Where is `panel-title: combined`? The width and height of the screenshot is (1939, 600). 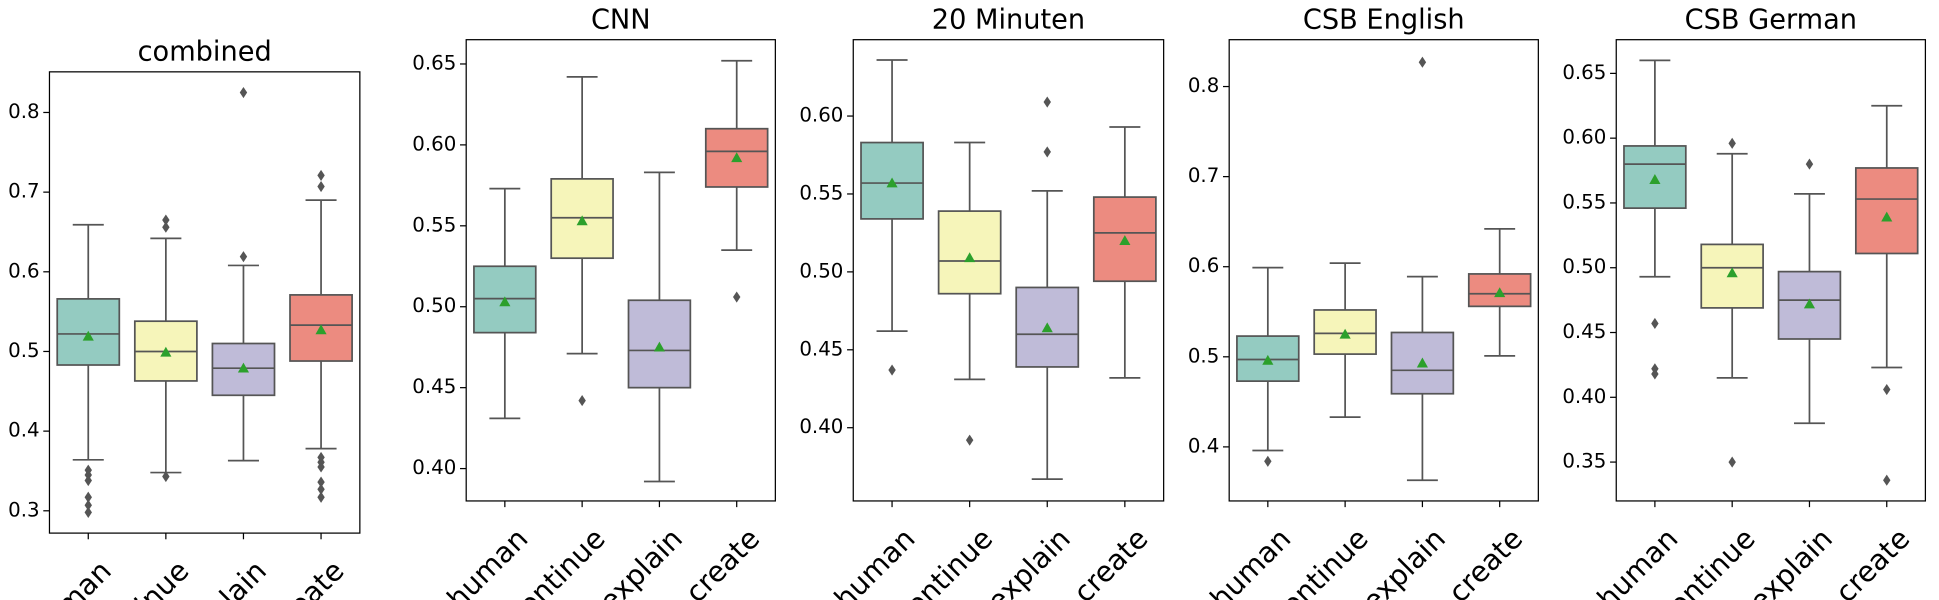 panel-title: combined is located at coordinates (205, 52).